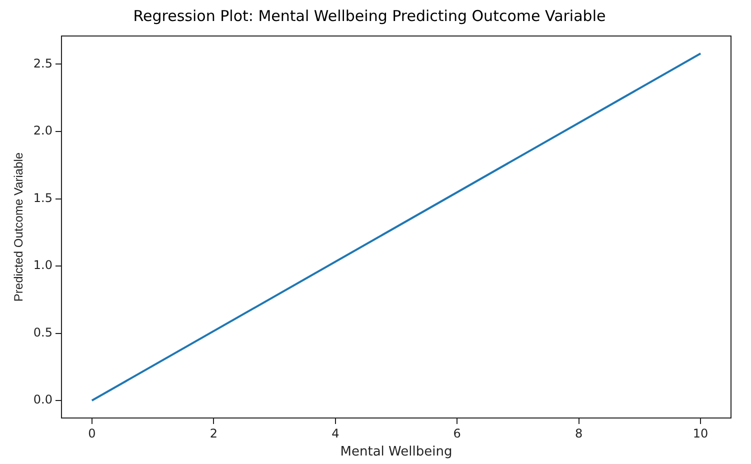  Describe the element at coordinates (19, 227) in the screenshot. I see `y-axis-title: Predicted Outcome Variable` at that location.